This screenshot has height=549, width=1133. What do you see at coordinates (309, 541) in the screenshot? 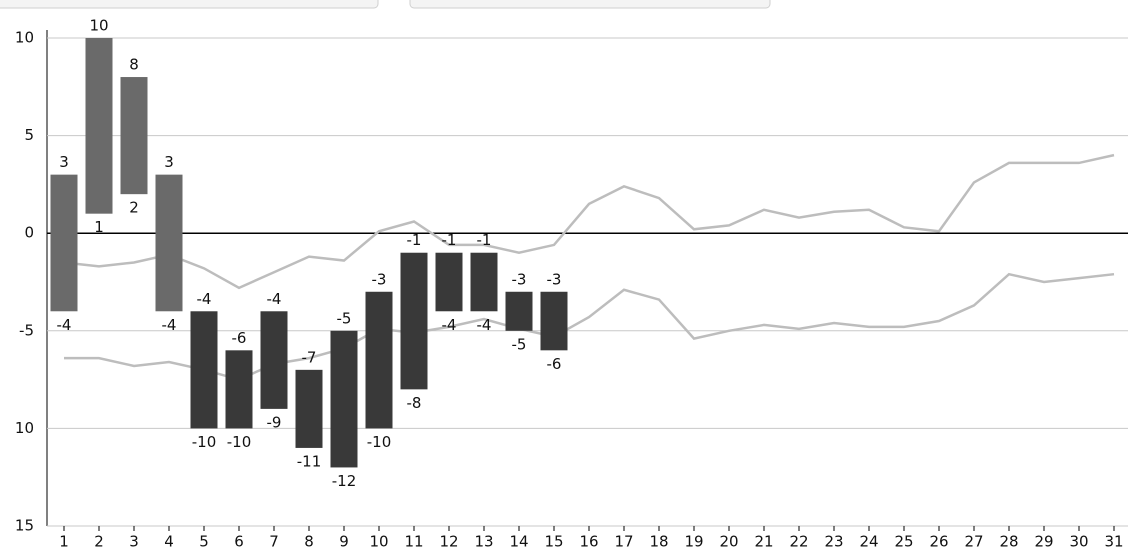
I see `x-tick-label: 8` at bounding box center [309, 541].